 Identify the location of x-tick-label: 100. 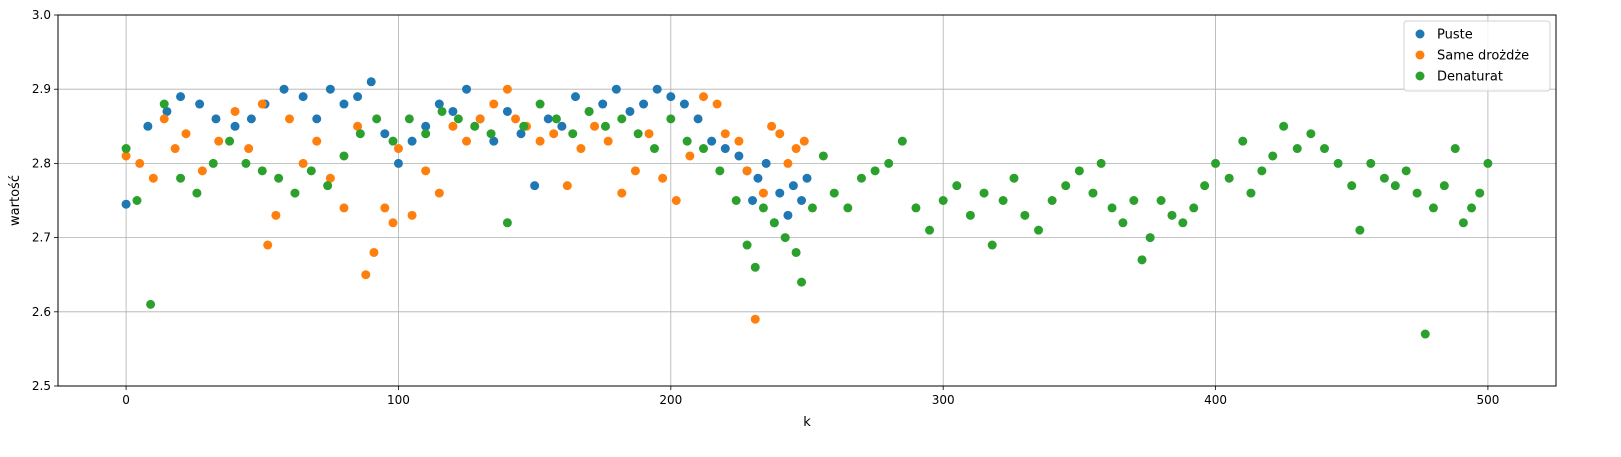
(398, 400).